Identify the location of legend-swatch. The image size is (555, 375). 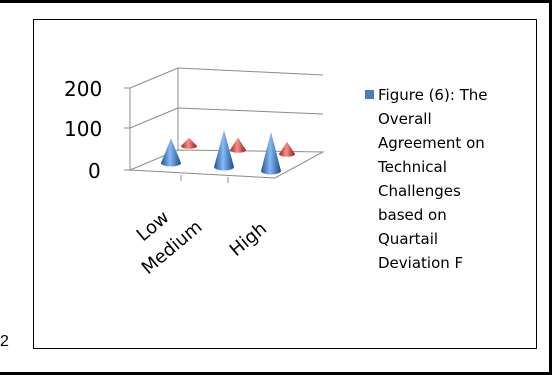
(369, 94).